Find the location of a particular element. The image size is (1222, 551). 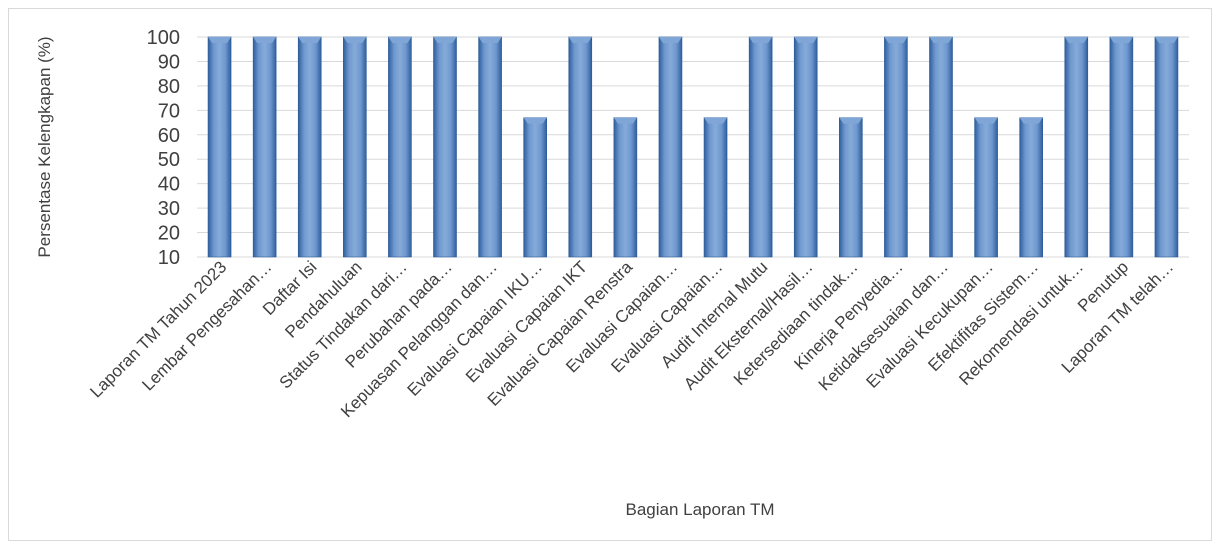

y-axis-title: Persentase Kelengkapan (%) is located at coordinates (44, 146).